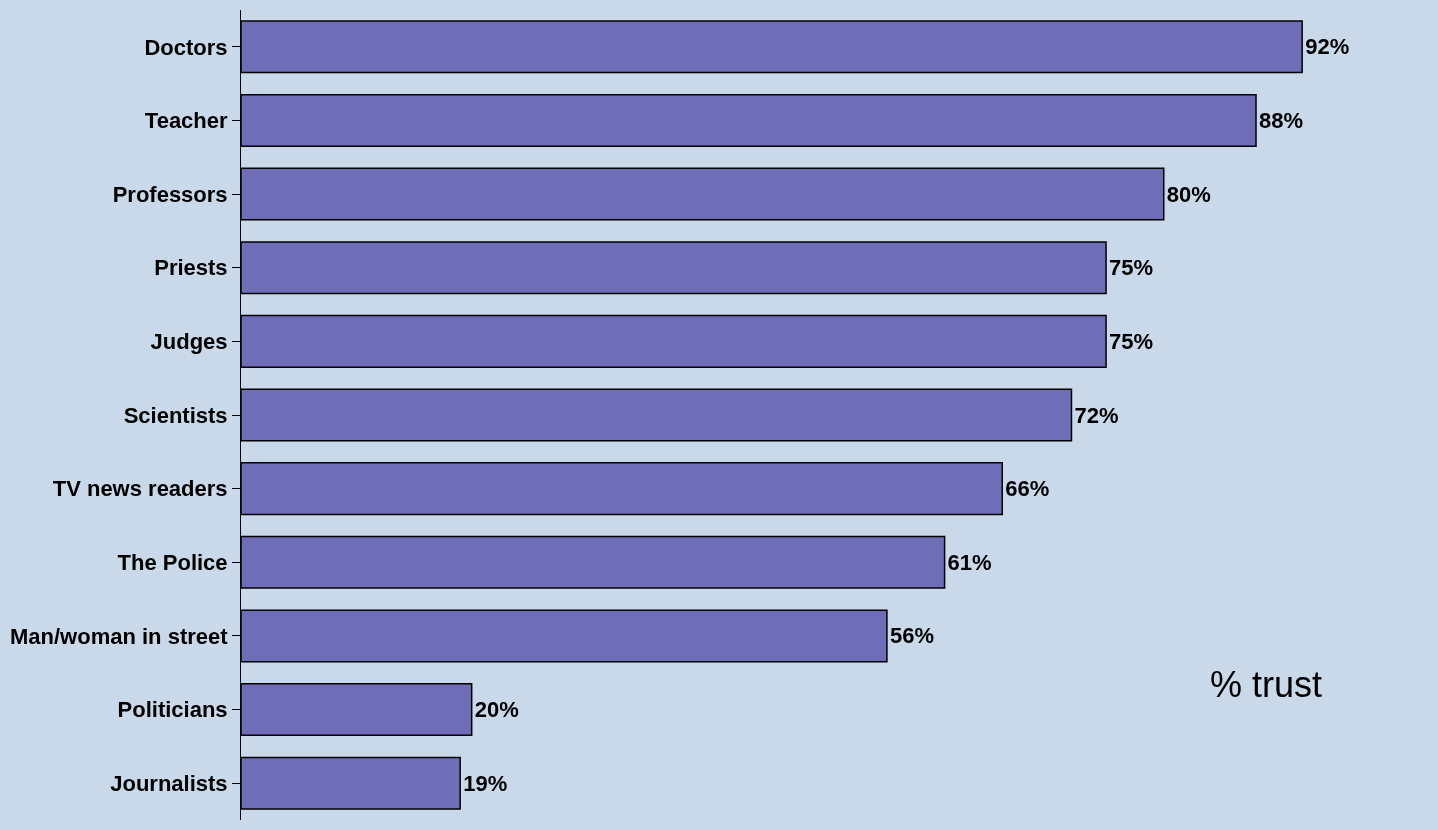 The image size is (1438, 830). Describe the element at coordinates (191, 268) in the screenshot. I see `y-tick-label: Priests` at that location.